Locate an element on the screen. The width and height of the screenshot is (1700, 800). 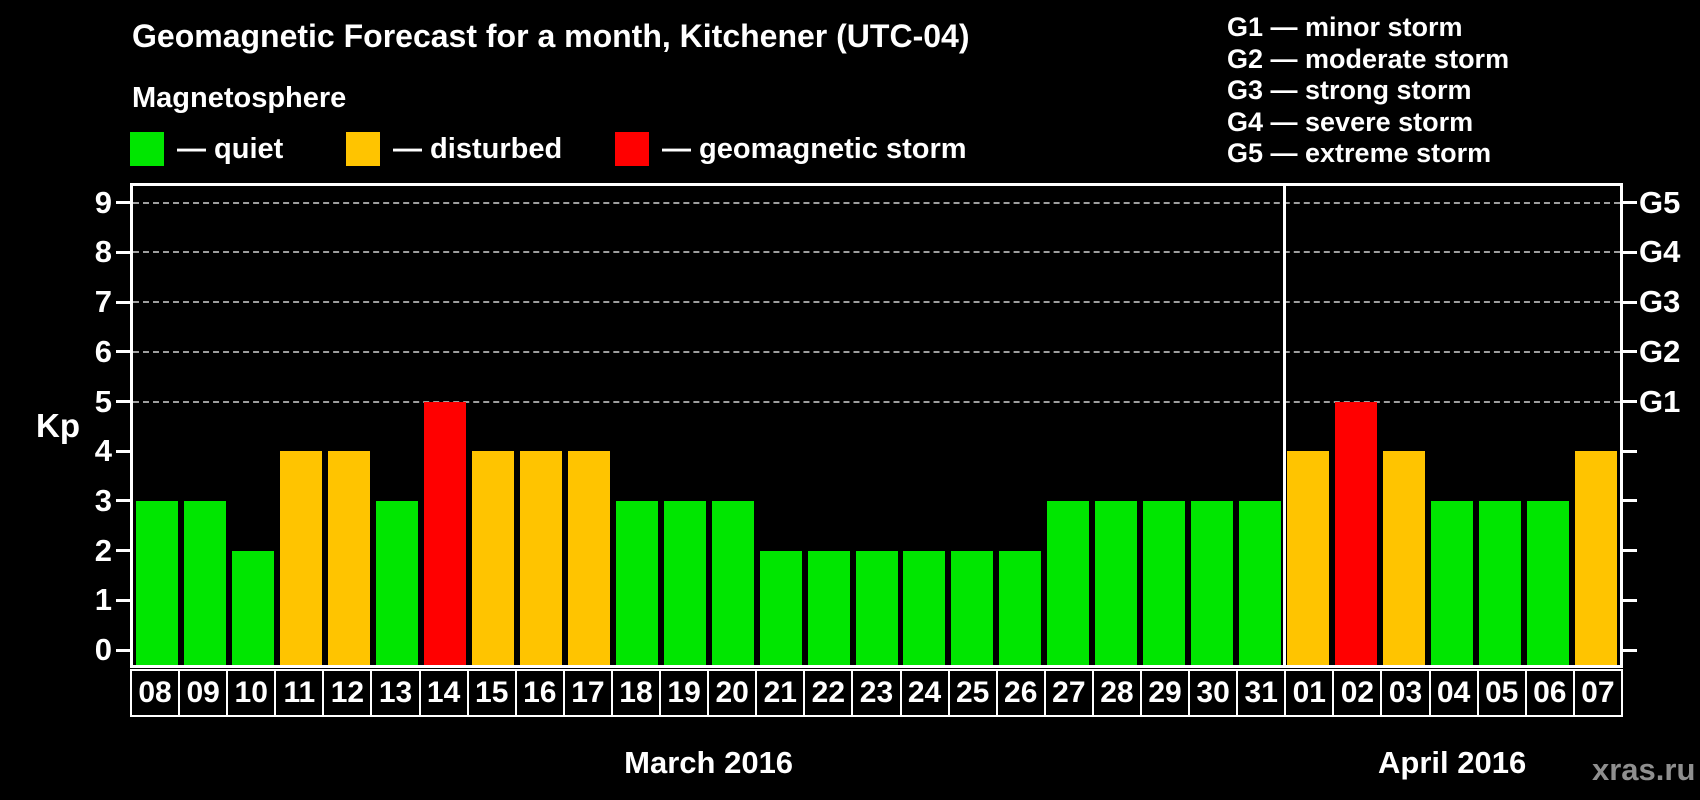
day-label-cell: 29 is located at coordinates (1165, 693).